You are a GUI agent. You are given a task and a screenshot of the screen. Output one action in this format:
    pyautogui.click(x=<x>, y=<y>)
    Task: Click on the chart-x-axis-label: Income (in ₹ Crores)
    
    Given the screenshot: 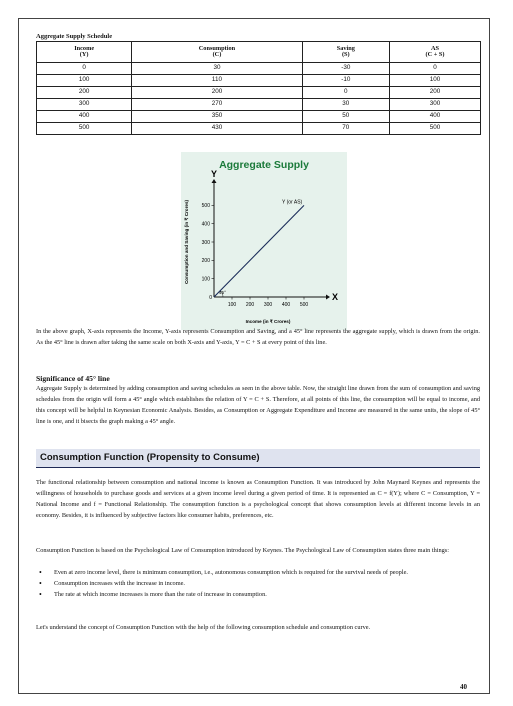 What is the action you would take?
    pyautogui.click(x=268, y=321)
    